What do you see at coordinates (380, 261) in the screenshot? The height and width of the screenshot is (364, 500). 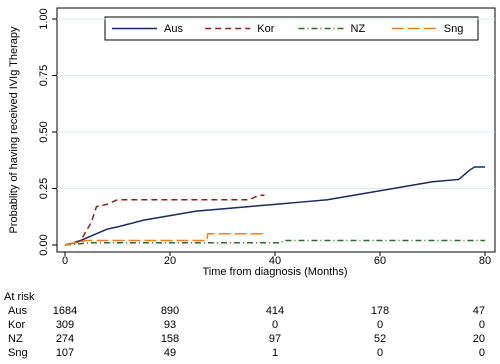 I see `x-tick-label: 60` at bounding box center [380, 261].